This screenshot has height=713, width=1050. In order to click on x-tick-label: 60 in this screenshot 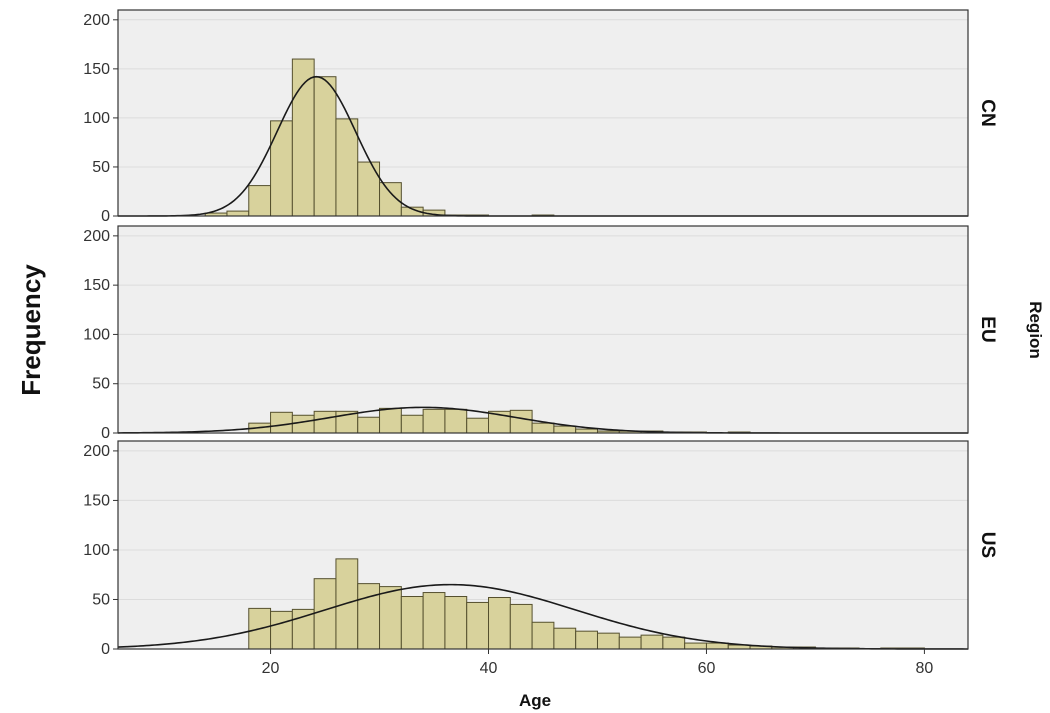, I will do `click(707, 668)`.